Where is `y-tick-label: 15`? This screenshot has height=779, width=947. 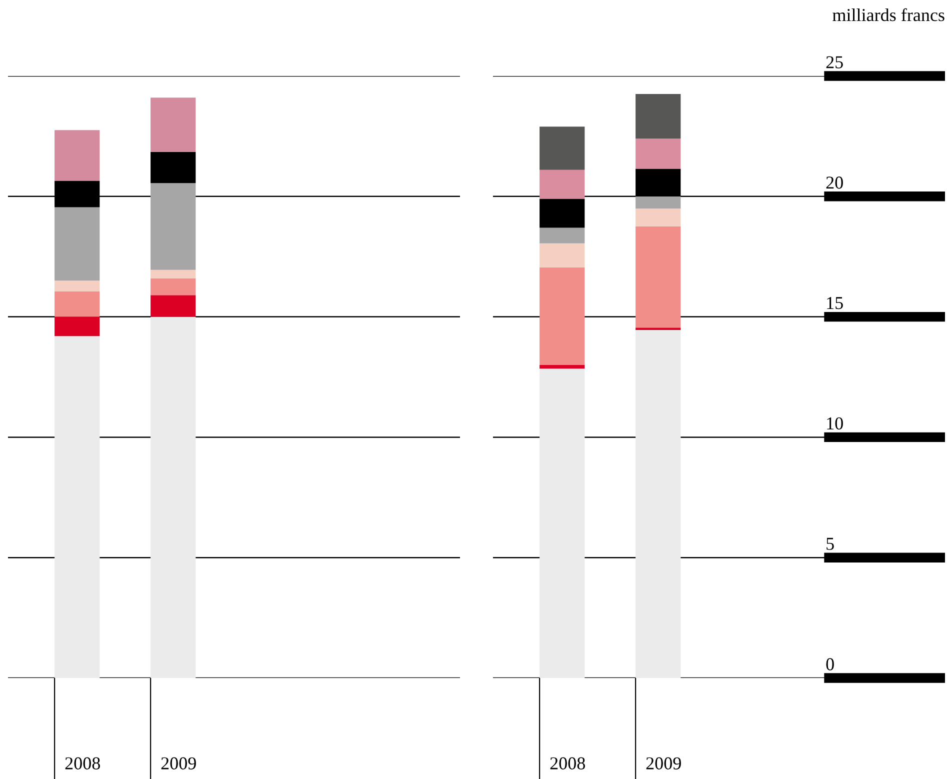 y-tick-label: 15 is located at coordinates (835, 303).